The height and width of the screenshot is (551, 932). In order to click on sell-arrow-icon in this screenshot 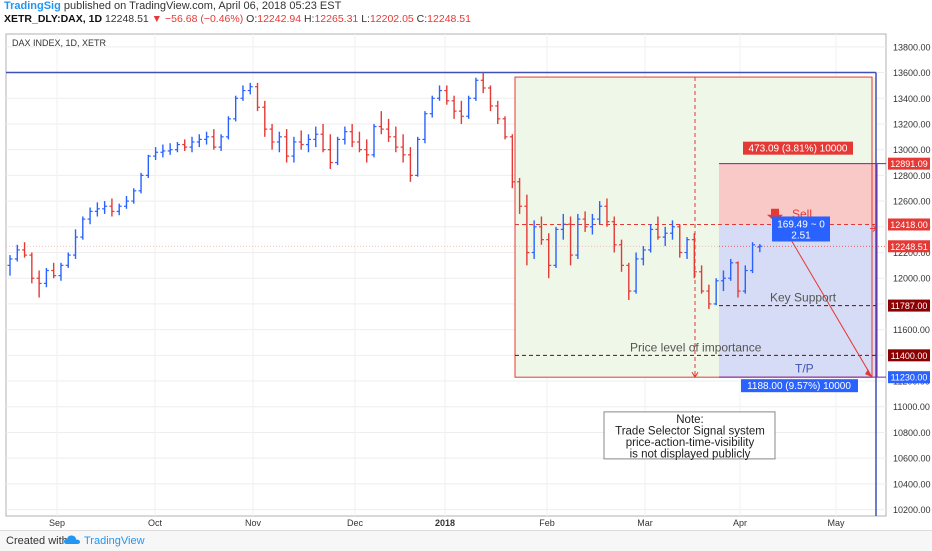, I will do `click(775, 215)`.